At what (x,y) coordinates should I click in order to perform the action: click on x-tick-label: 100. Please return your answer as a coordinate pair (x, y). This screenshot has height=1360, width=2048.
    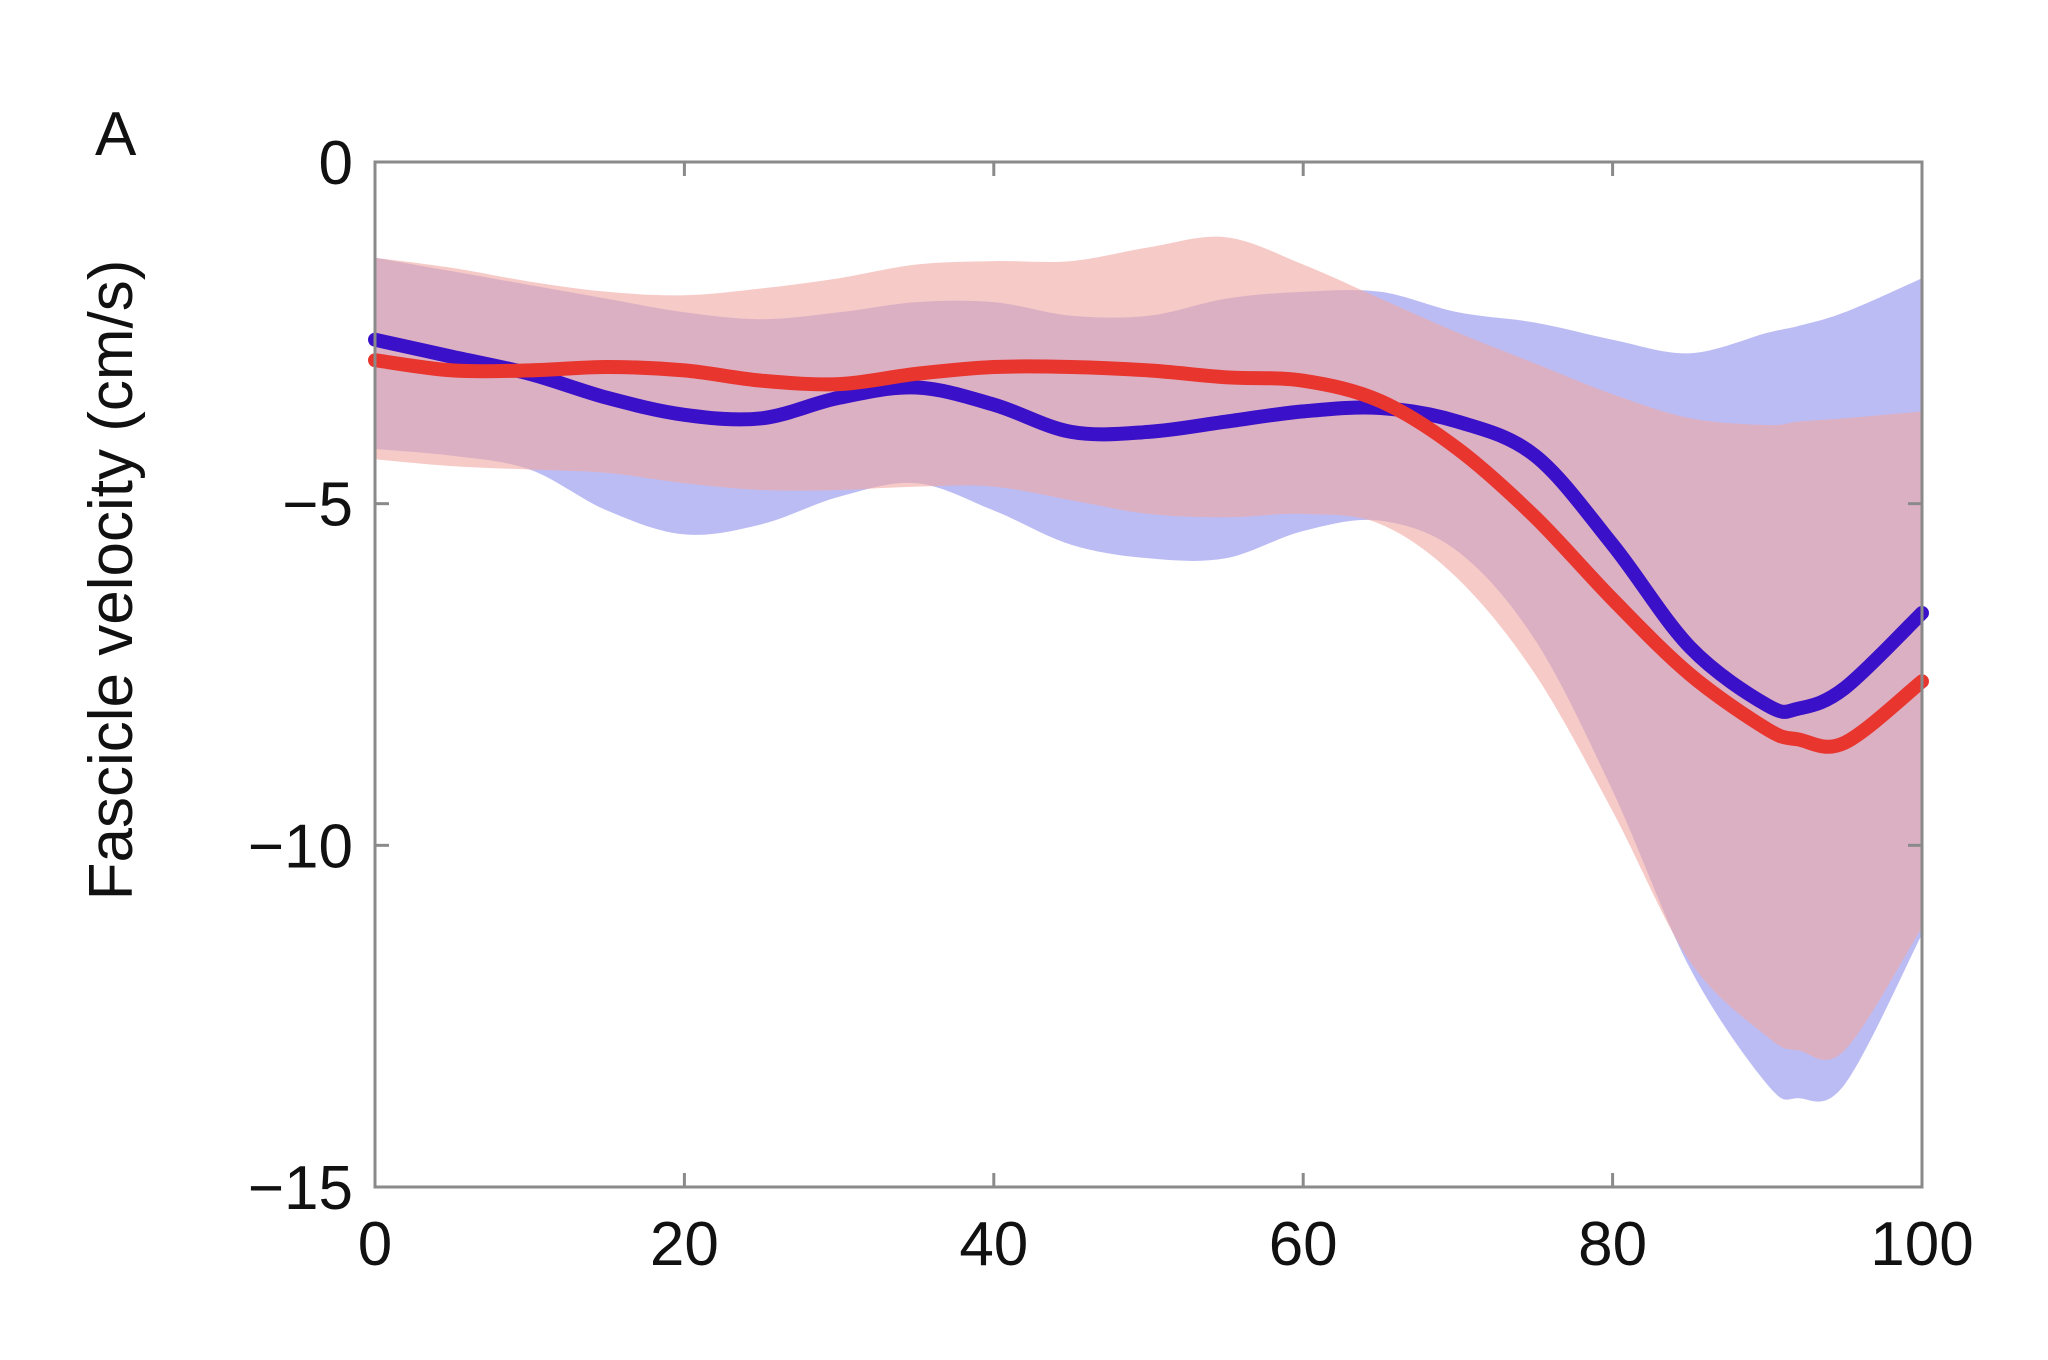
    Looking at the image, I should click on (1921, 1244).